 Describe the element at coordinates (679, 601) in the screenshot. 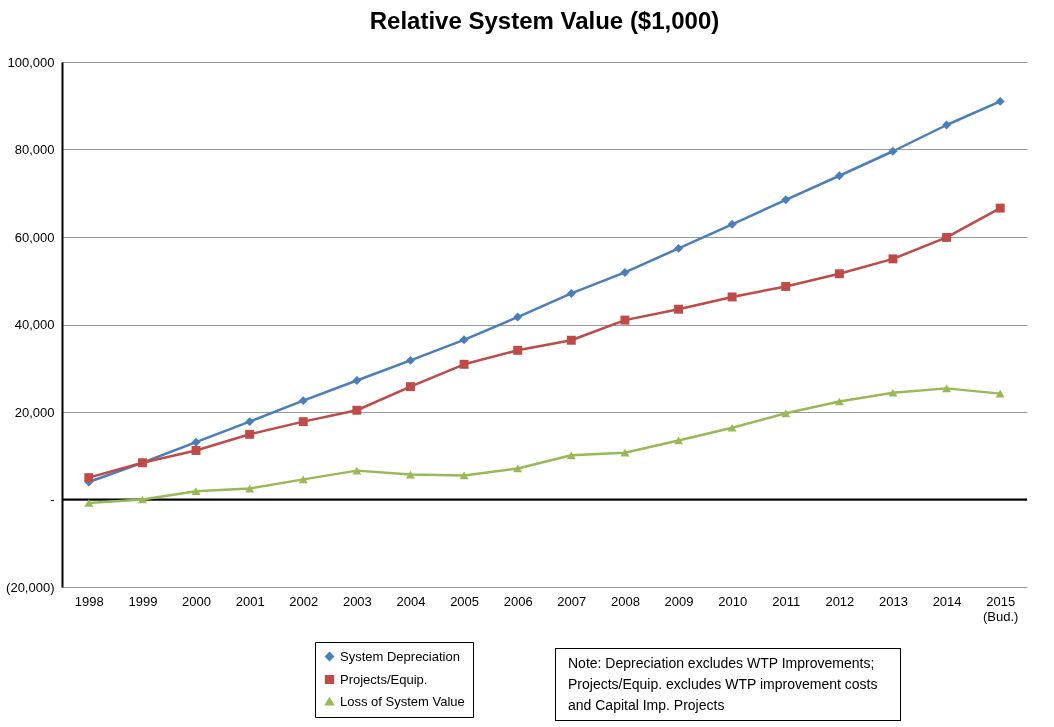

I see `x-tick-label: 2009` at that location.